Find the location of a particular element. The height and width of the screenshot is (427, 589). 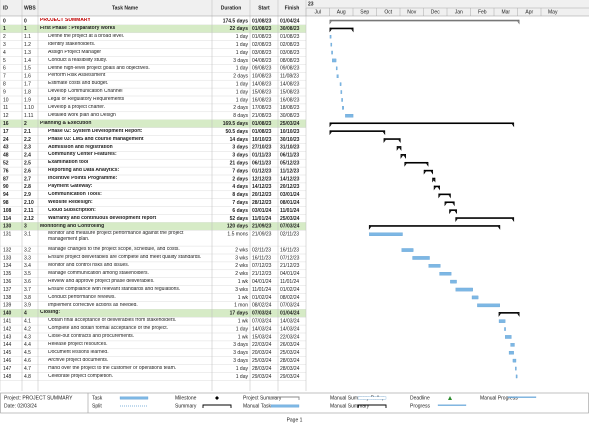

cell-id: 3 is located at coordinates (4, 45).